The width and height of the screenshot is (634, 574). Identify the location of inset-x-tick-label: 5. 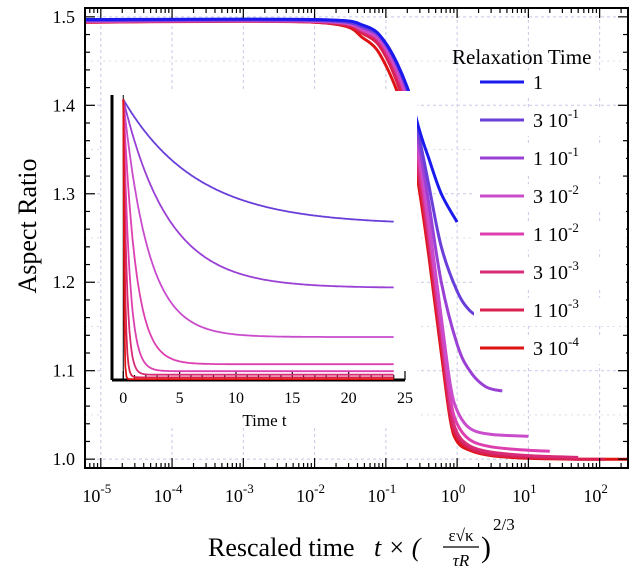
(180, 398).